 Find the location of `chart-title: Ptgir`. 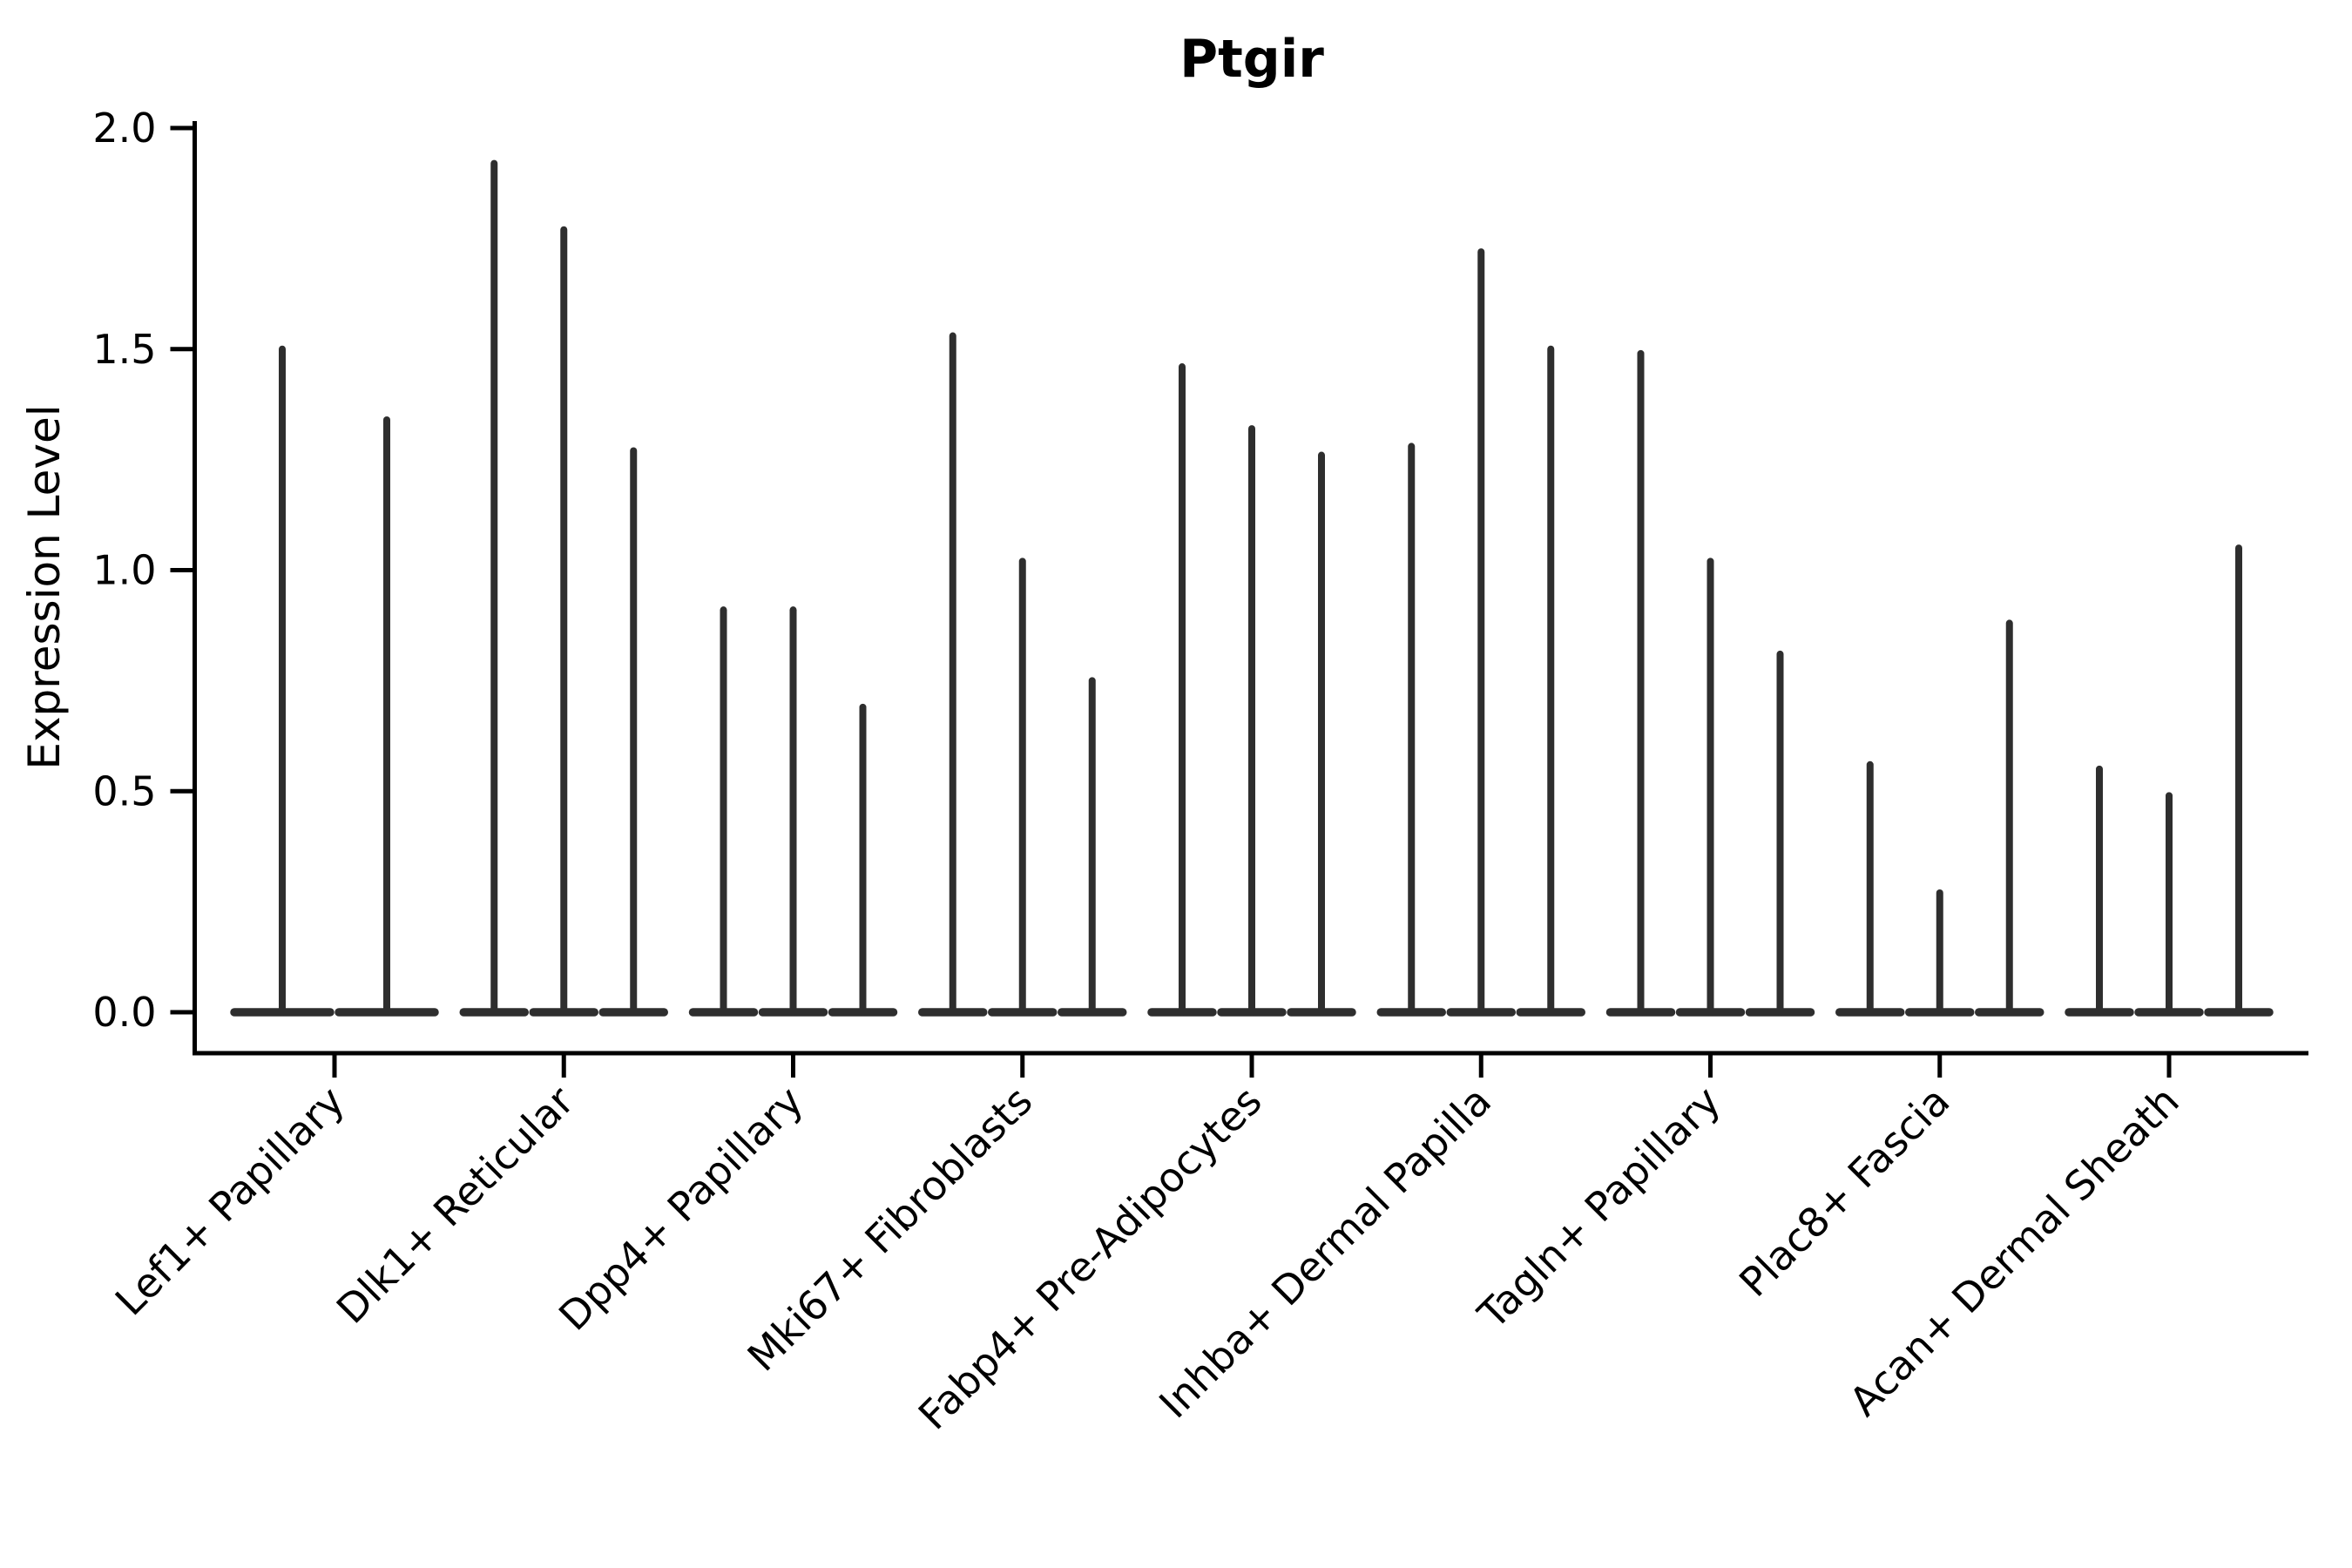

chart-title: Ptgir is located at coordinates (1251, 59).